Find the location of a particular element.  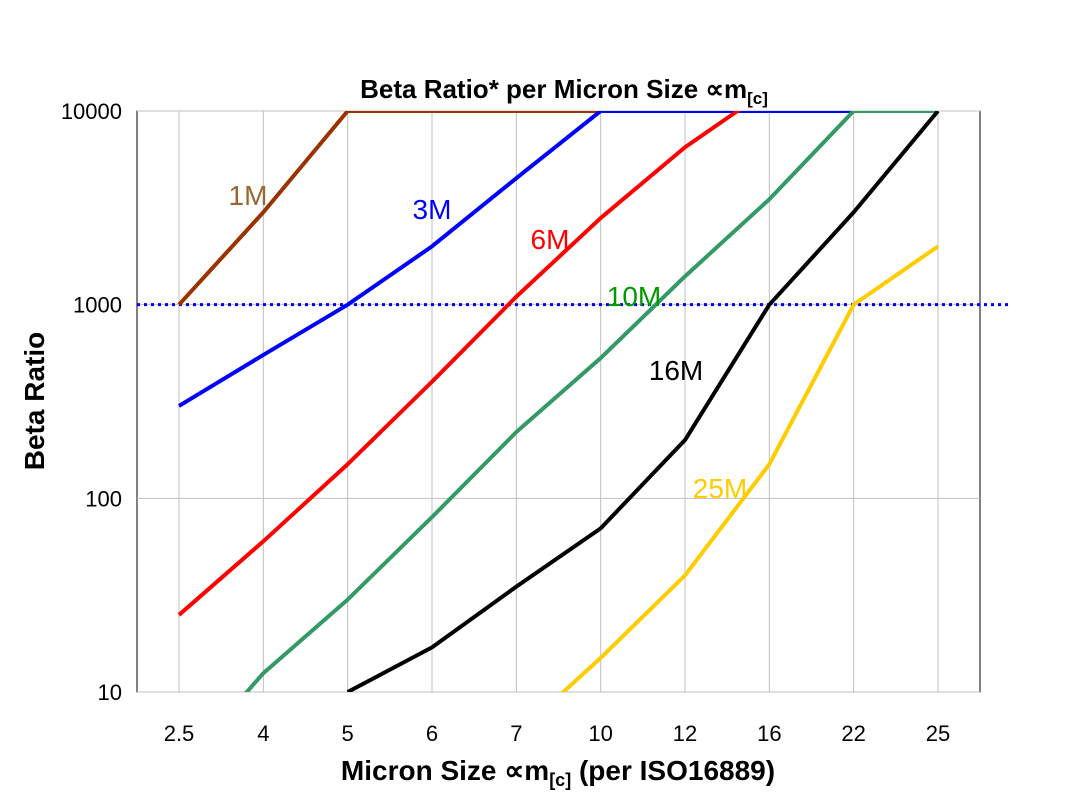

series-label-1M: 1M is located at coordinates (248, 195).